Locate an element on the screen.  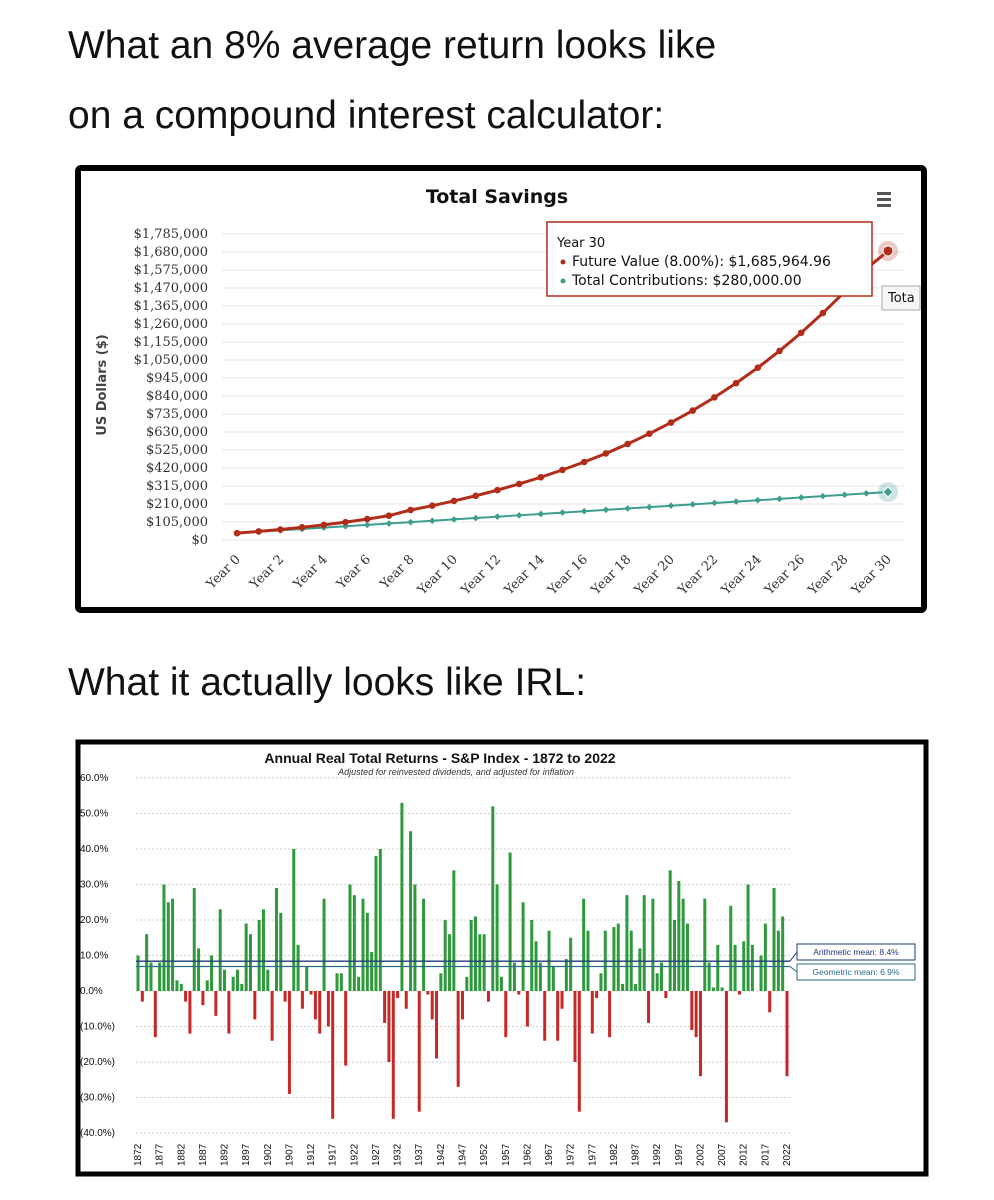
y-tick-label: $735,000 is located at coordinates (177, 414).